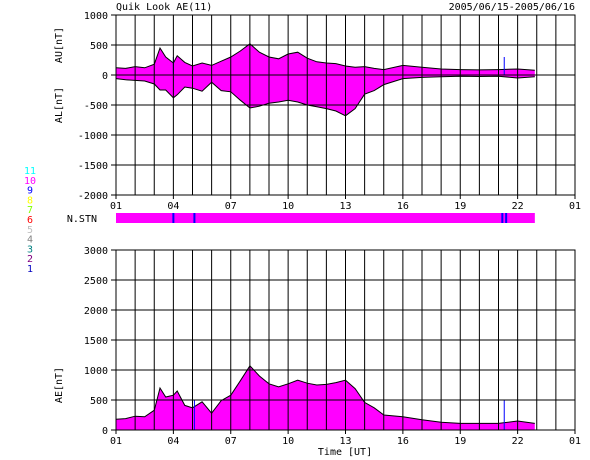 The width and height of the screenshot is (590, 460). Describe the element at coordinates (164, 7) in the screenshot. I see `chart-title: Quik Look AE(11)` at that location.